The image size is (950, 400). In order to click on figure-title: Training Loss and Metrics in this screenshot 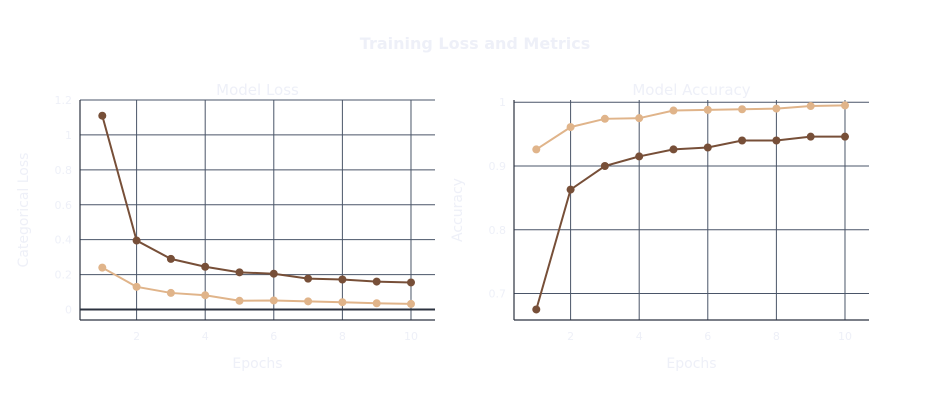, I will do `click(475, 43)`.